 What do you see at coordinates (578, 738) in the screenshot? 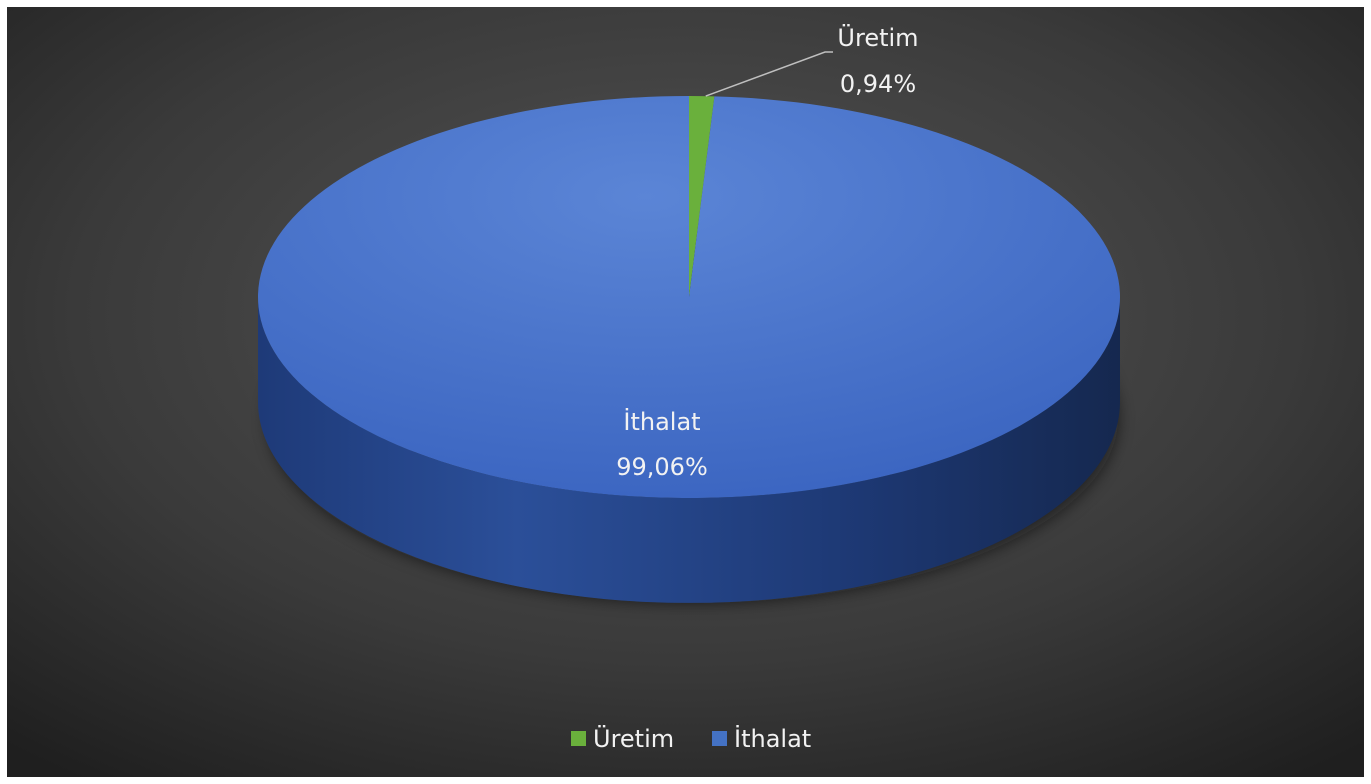
I see `legend-swatch-uretim` at bounding box center [578, 738].